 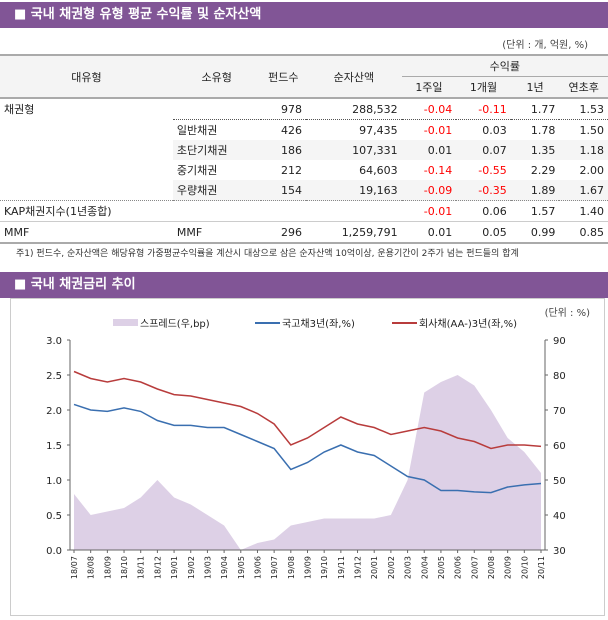 What do you see at coordinates (543, 232) in the screenshot?
I see `table-cell: 0.99` at bounding box center [543, 232].